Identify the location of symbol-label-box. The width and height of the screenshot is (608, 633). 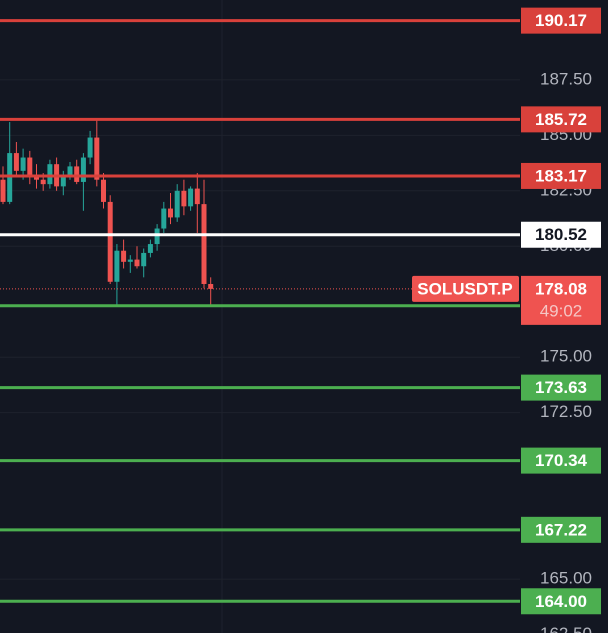
(465, 288).